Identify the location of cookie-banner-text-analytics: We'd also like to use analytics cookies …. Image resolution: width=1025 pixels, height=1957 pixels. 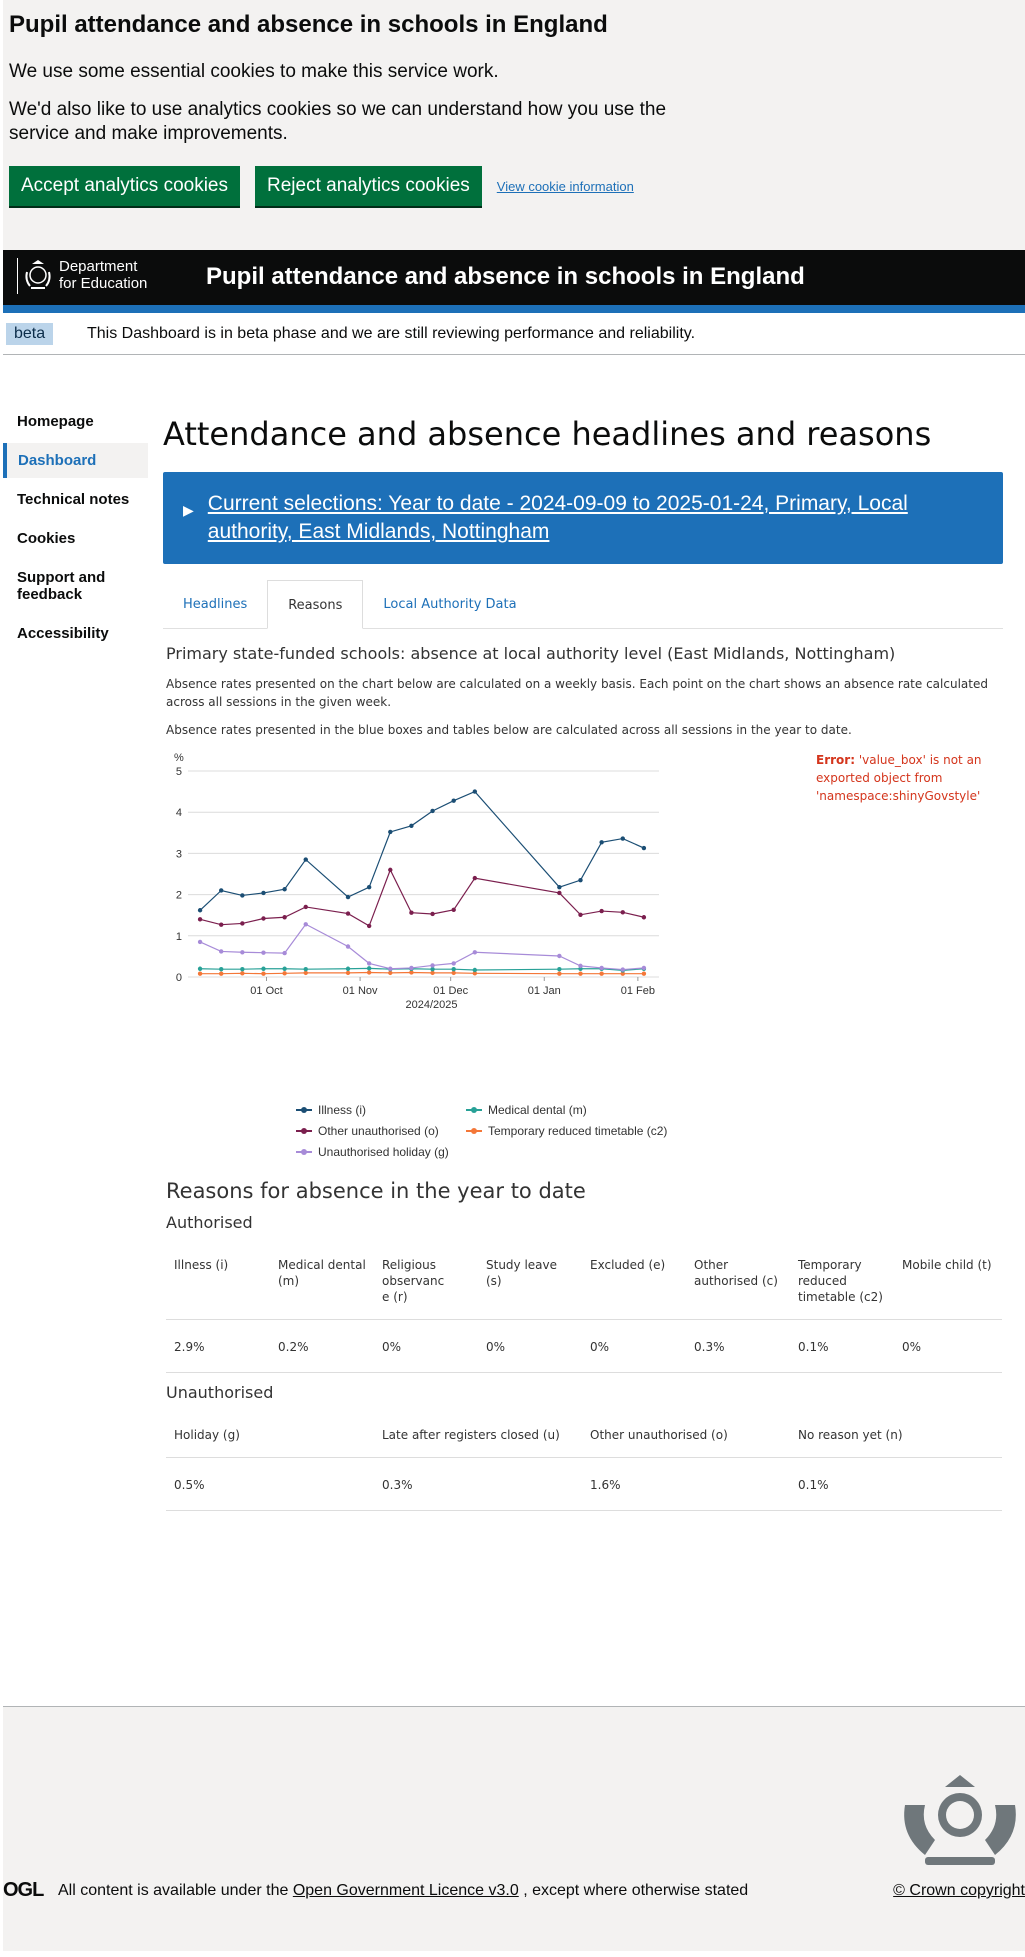
(338, 121).